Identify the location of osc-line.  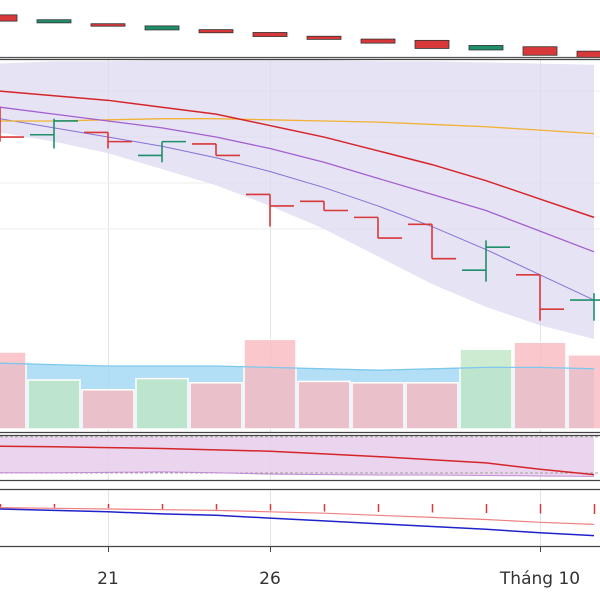
(297, 460).